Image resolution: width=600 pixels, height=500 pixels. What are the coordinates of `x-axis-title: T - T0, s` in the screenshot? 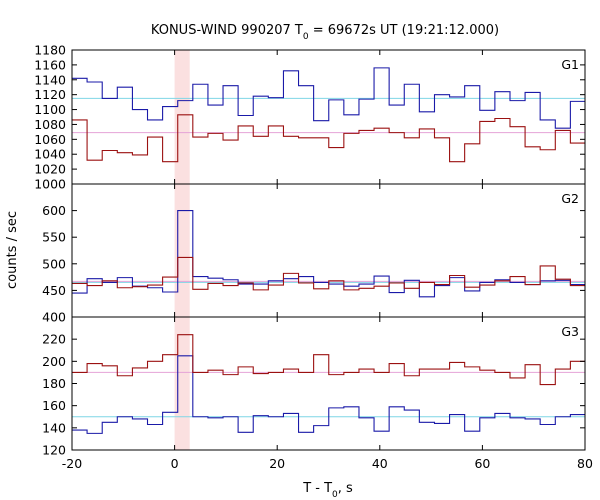 It's located at (327, 490).